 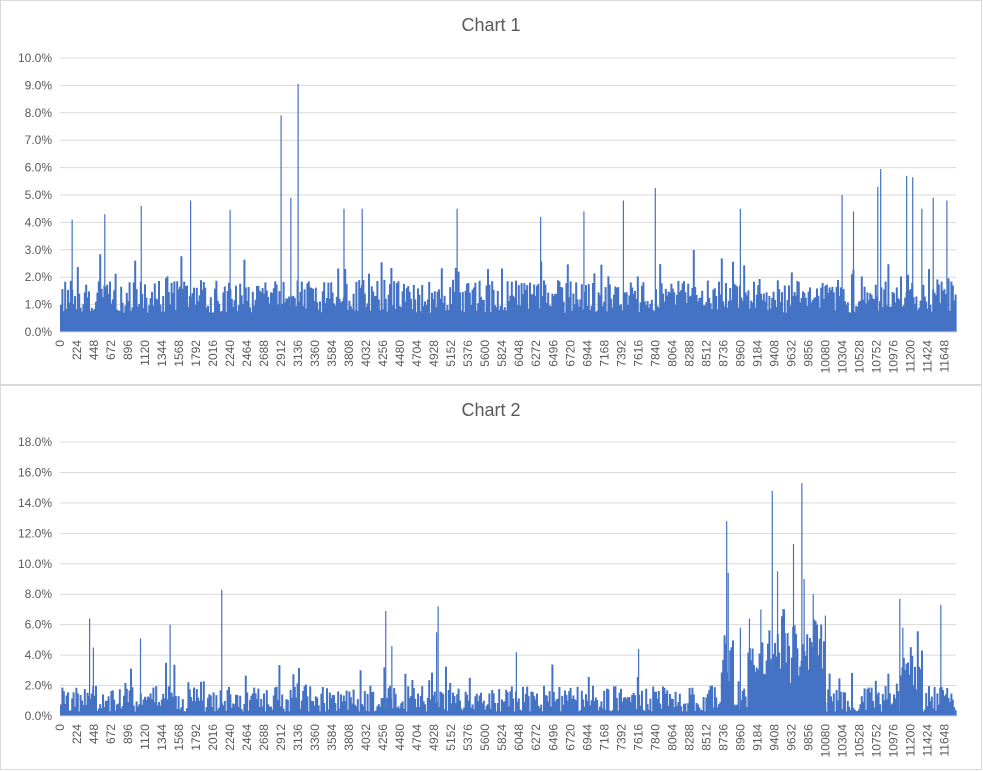 What do you see at coordinates (332, 737) in the screenshot?
I see `chart-2-x-tick-label: 3584` at bounding box center [332, 737].